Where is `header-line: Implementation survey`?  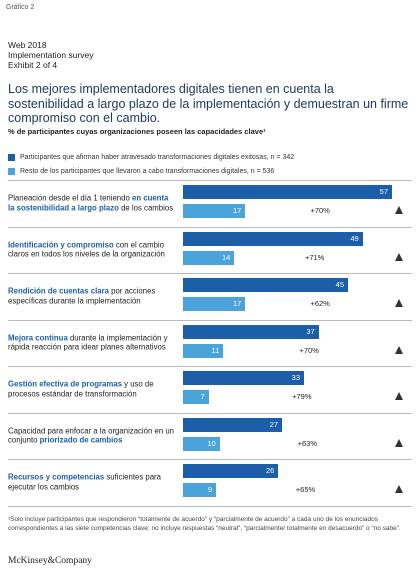
header-line: Implementation survey is located at coordinates (51, 55).